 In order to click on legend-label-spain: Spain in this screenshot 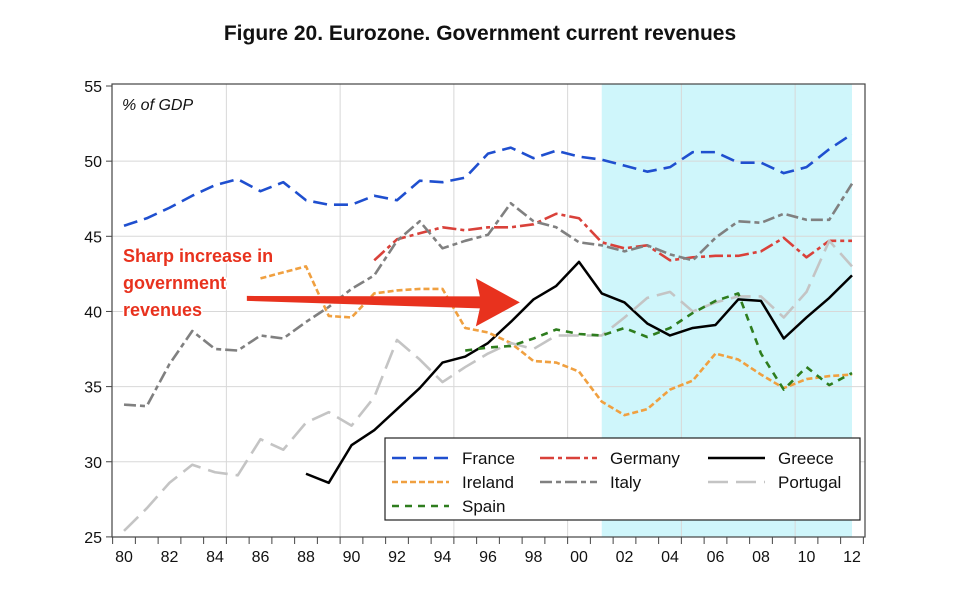, I will do `click(483, 506)`.